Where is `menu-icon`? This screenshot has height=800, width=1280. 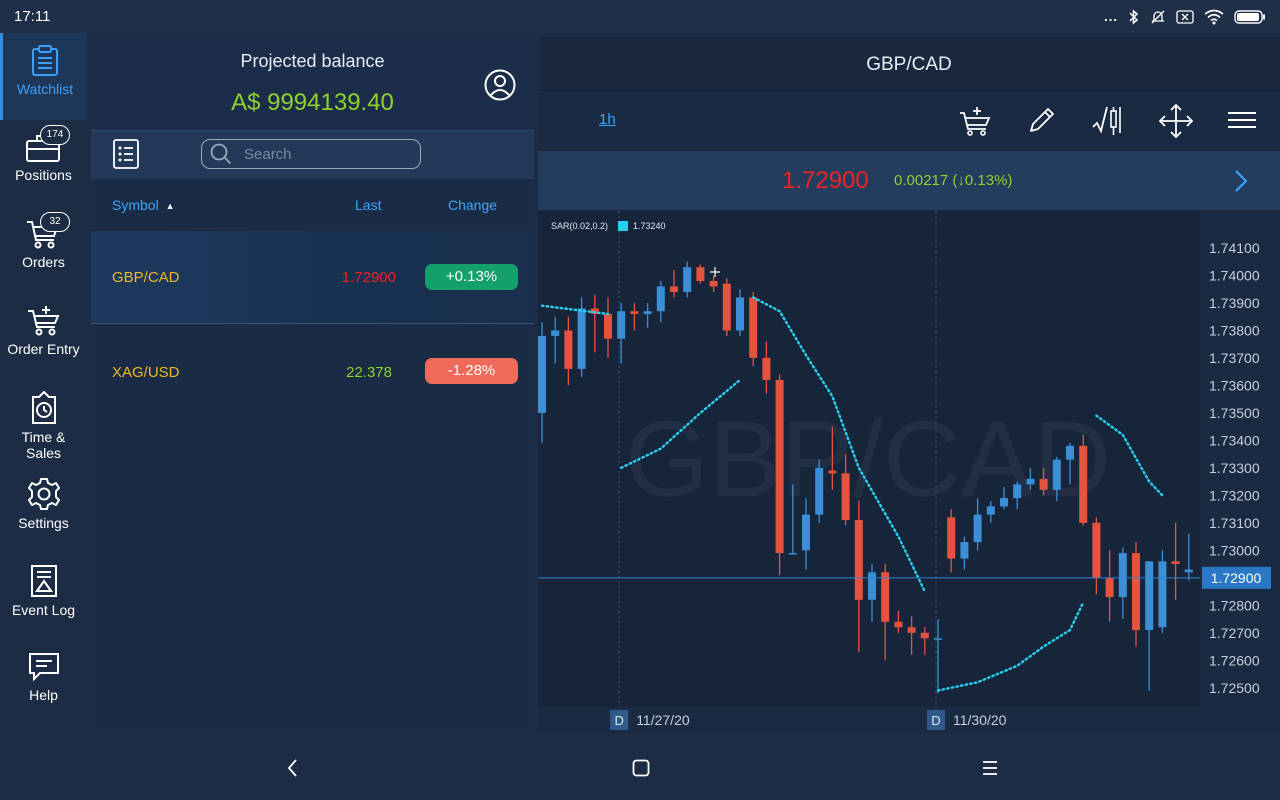 menu-icon is located at coordinates (1242, 122).